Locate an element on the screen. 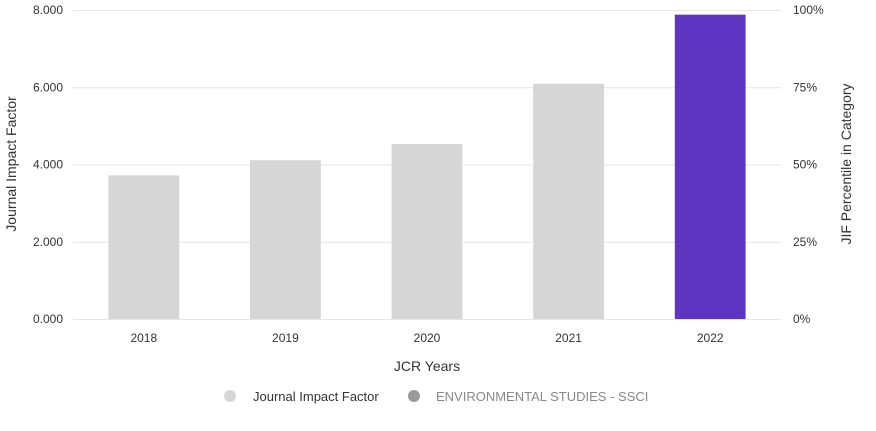 The width and height of the screenshot is (876, 431). x-tick-label: 2019 is located at coordinates (285, 338).